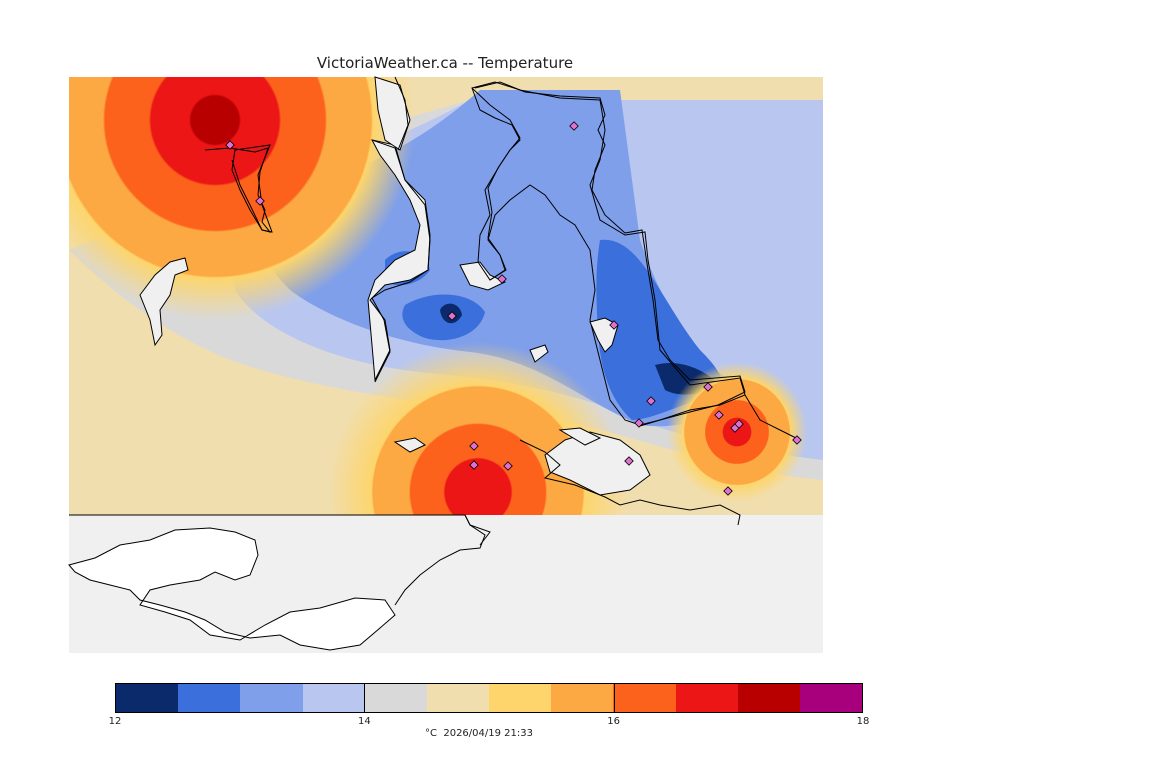 Image resolution: width=1152 pixels, height=768 pixels. Describe the element at coordinates (479, 733) in the screenshot. I see `units-timestamp: °C 2026/04/19 21:33` at that location.